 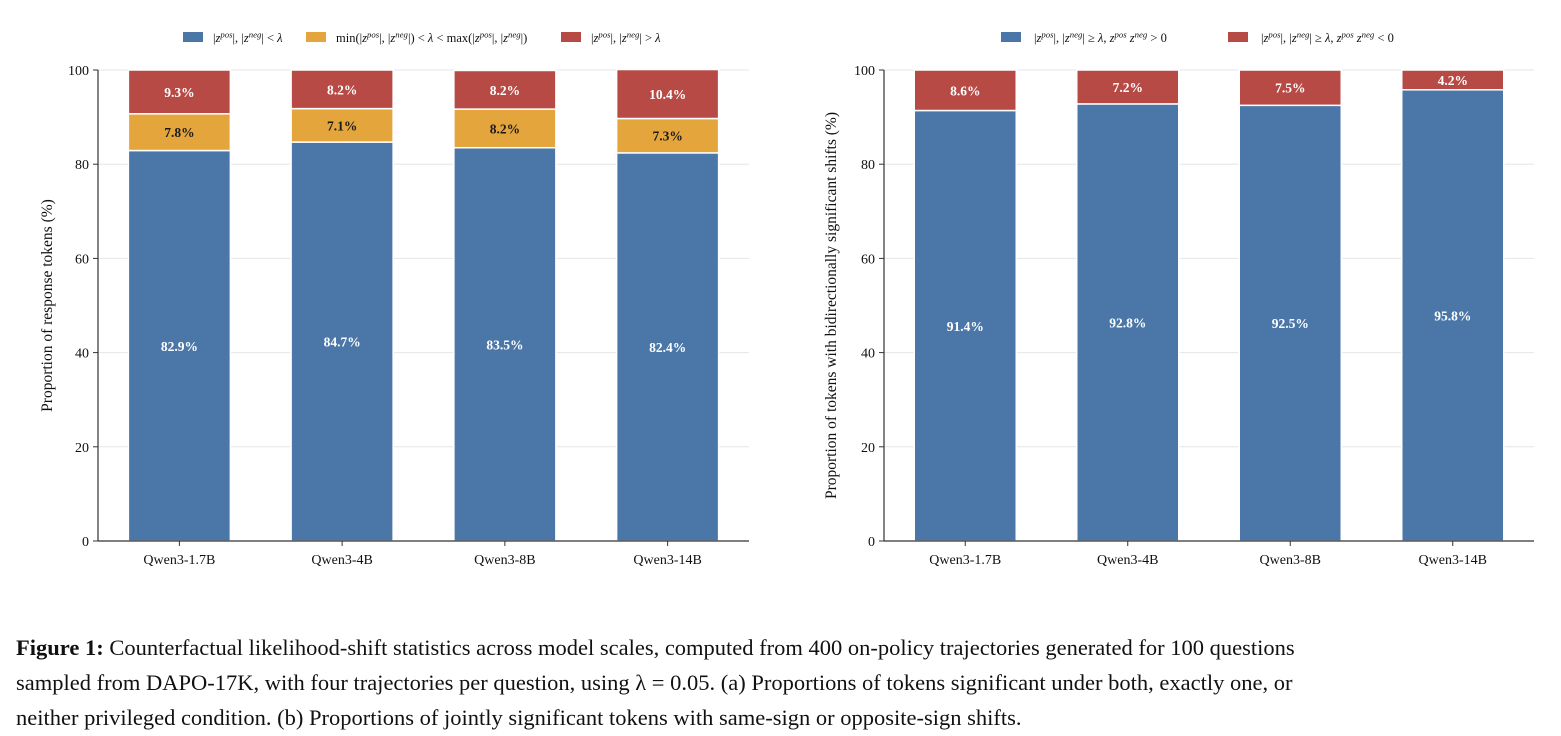 I want to click on legend-label: |zpos|, |zneg| > λ, so click(x=626, y=37).